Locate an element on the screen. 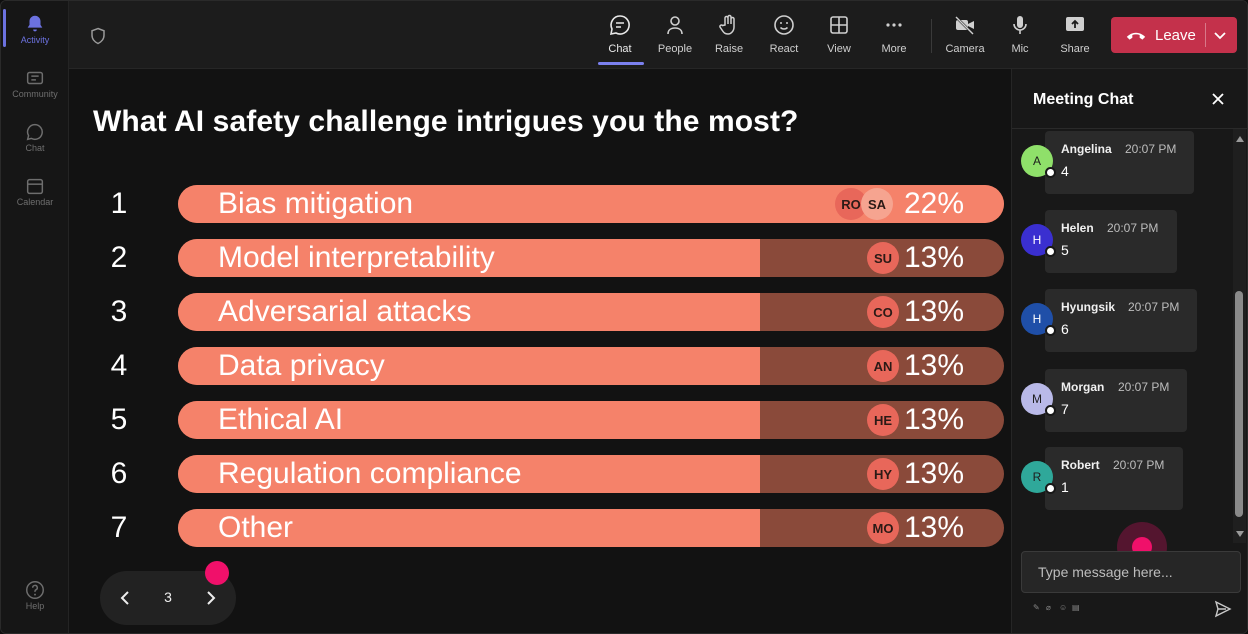 The height and width of the screenshot is (634, 1248). leave-button: Leave is located at coordinates (1174, 35).